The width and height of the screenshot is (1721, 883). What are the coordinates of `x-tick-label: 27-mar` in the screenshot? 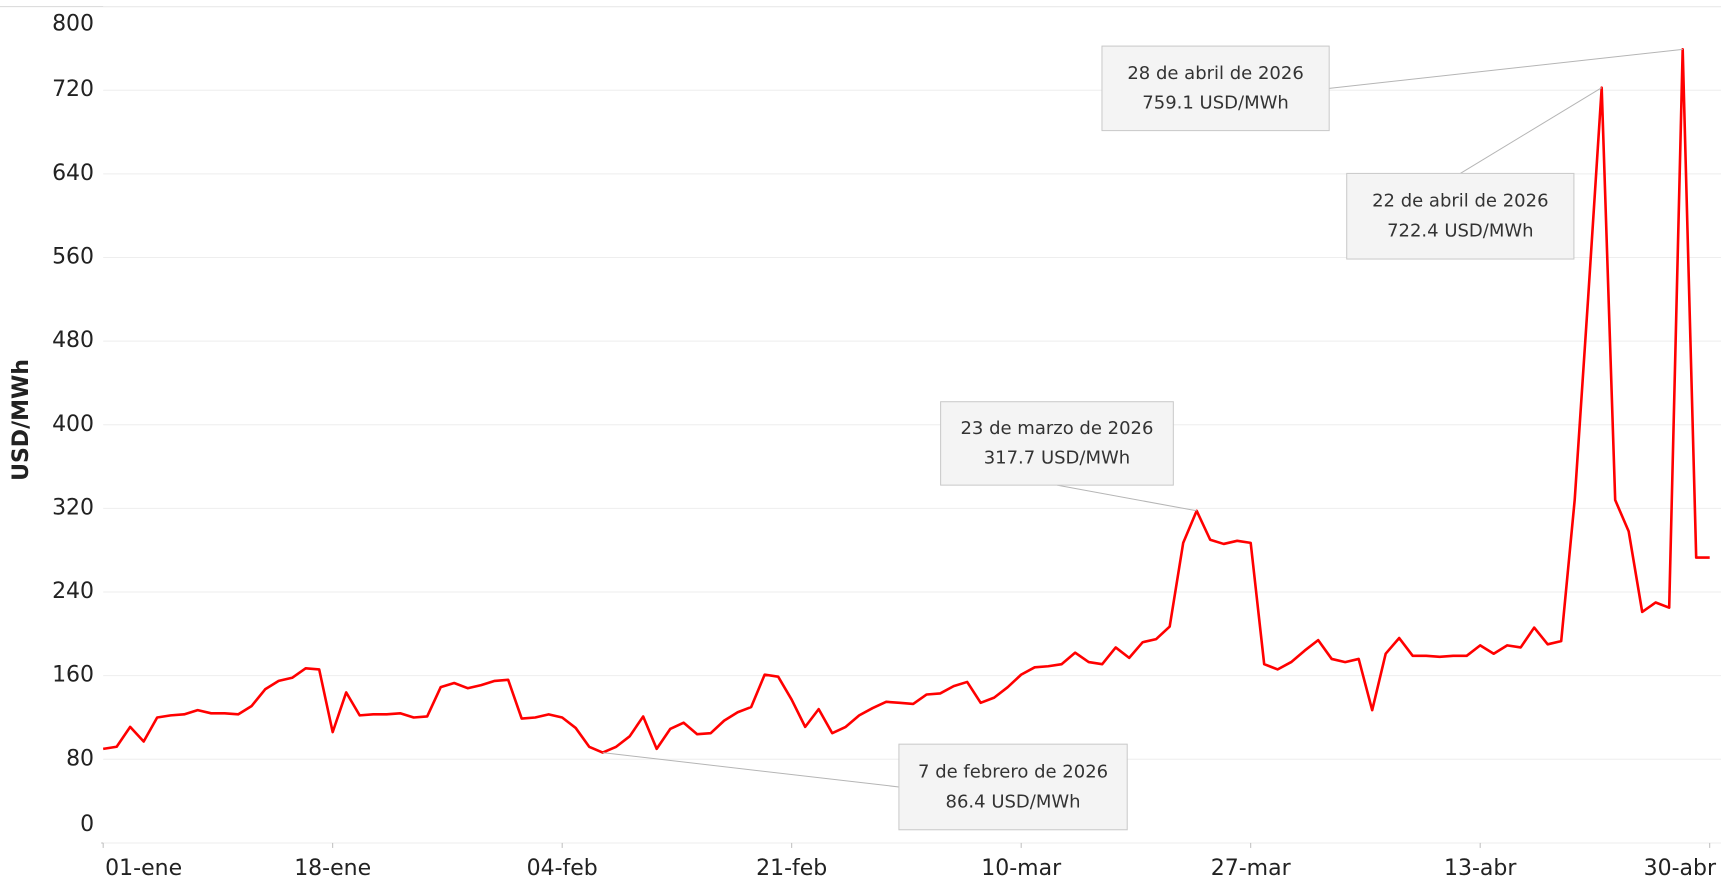 It's located at (1251, 868).